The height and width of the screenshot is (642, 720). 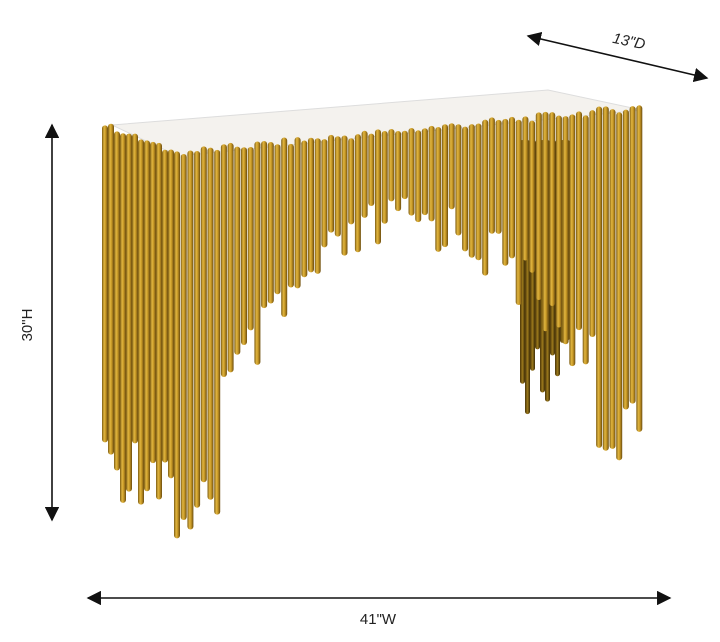 What do you see at coordinates (378, 619) in the screenshot?
I see `width-label: 41"W` at bounding box center [378, 619].